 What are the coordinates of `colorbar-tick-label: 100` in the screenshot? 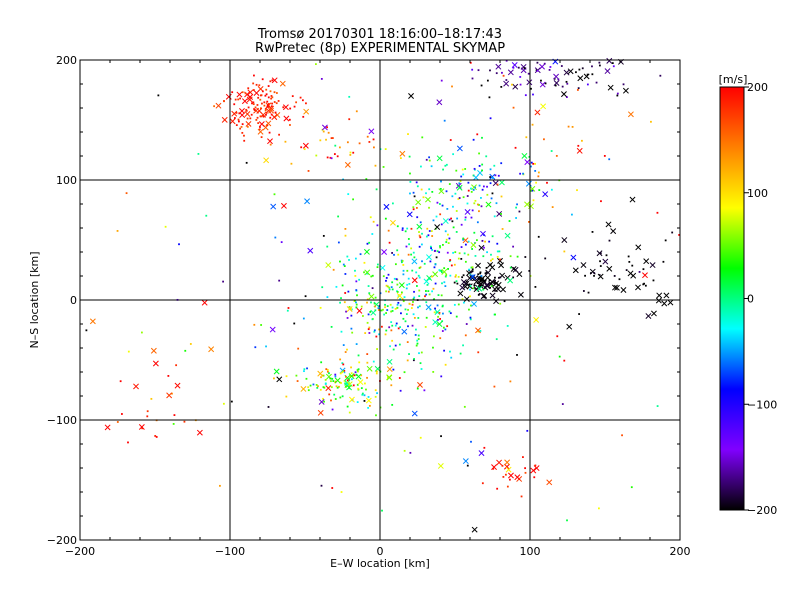 It's located at (757, 193).